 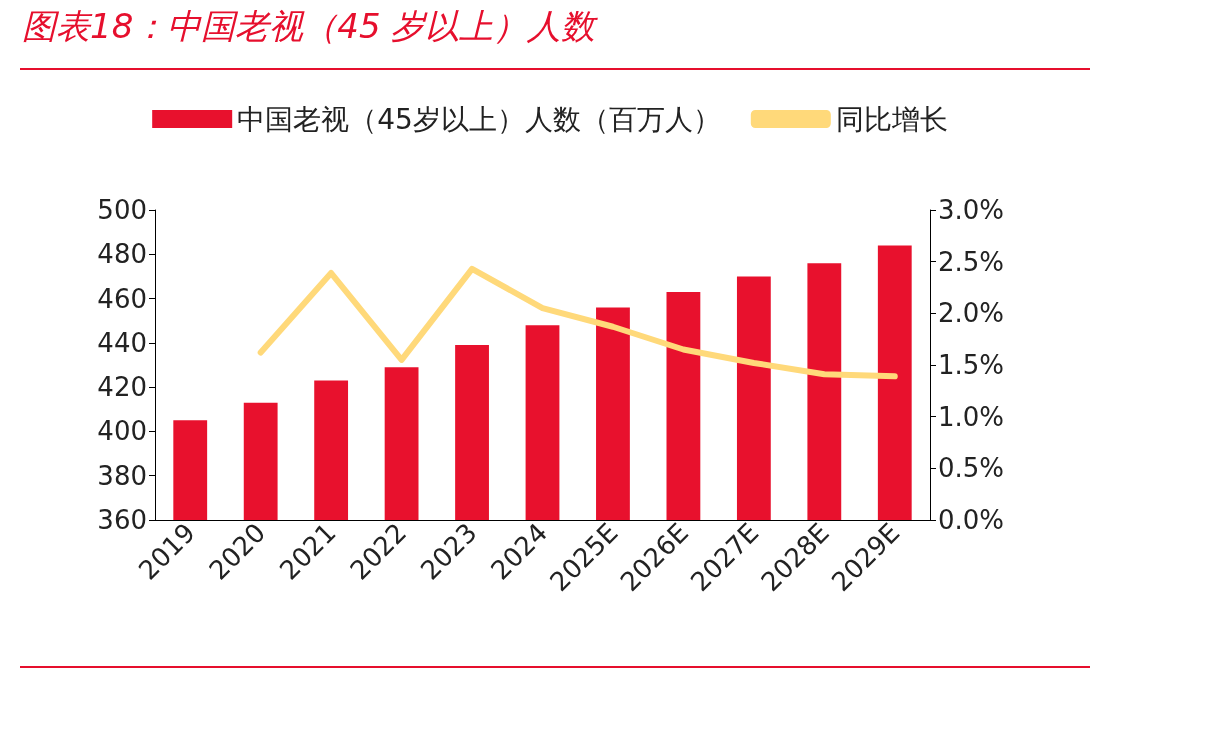 I want to click on y2-tick-label: 0.0%, so click(x=971, y=520).